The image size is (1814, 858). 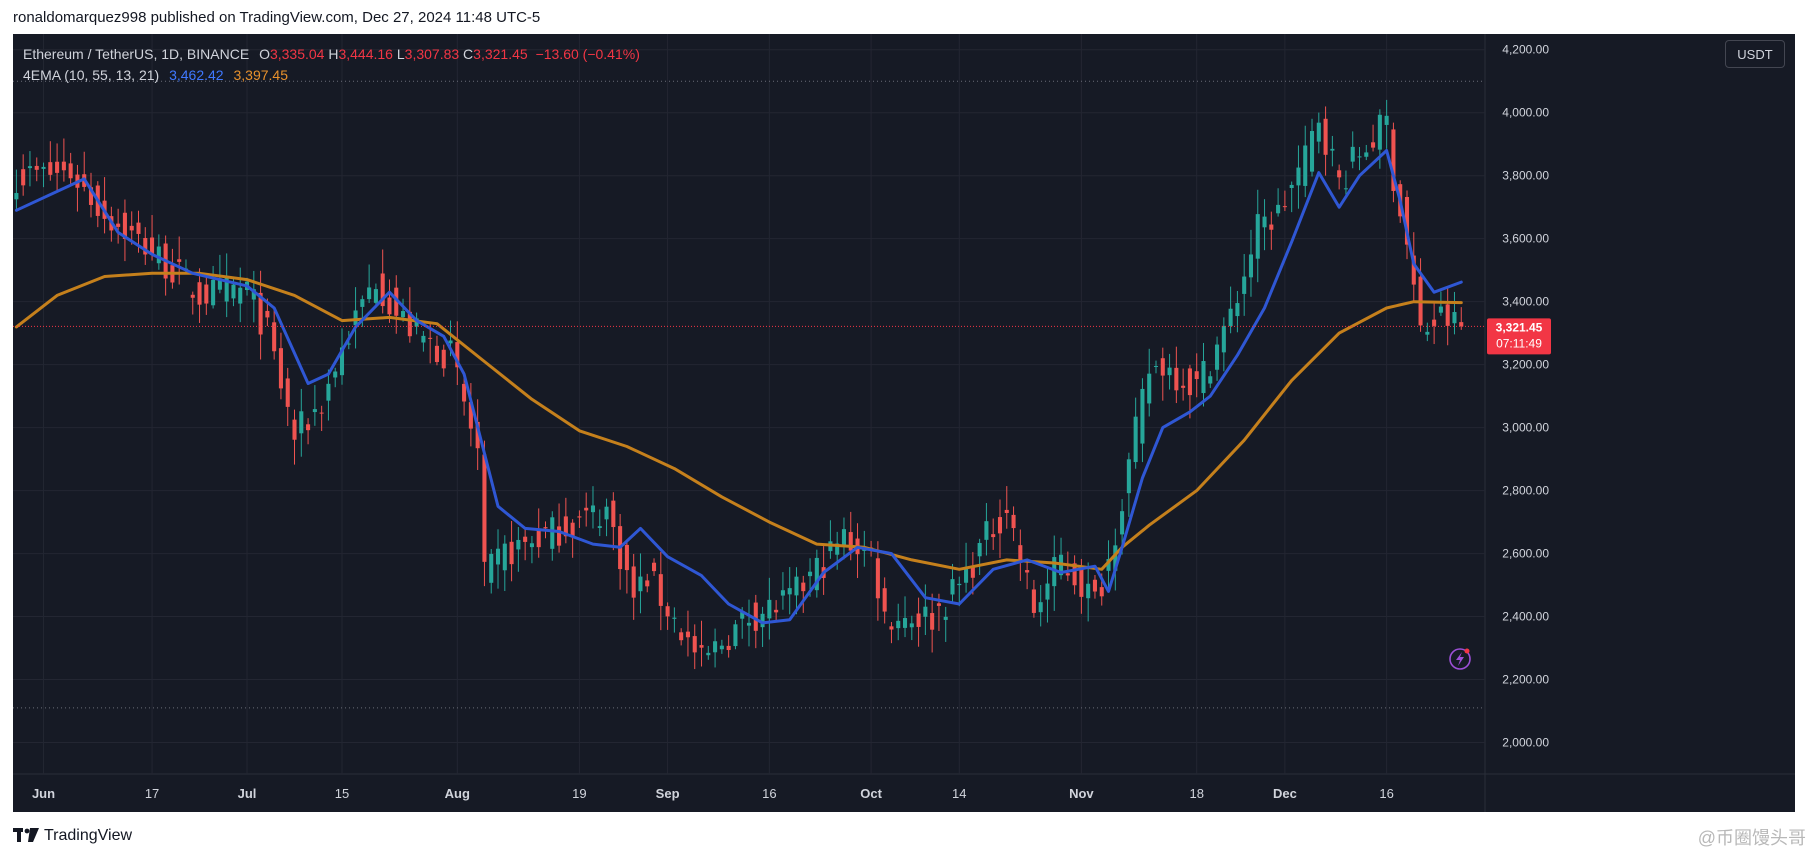 I want to click on tradingview-logo: TradingView, so click(x=72, y=836).